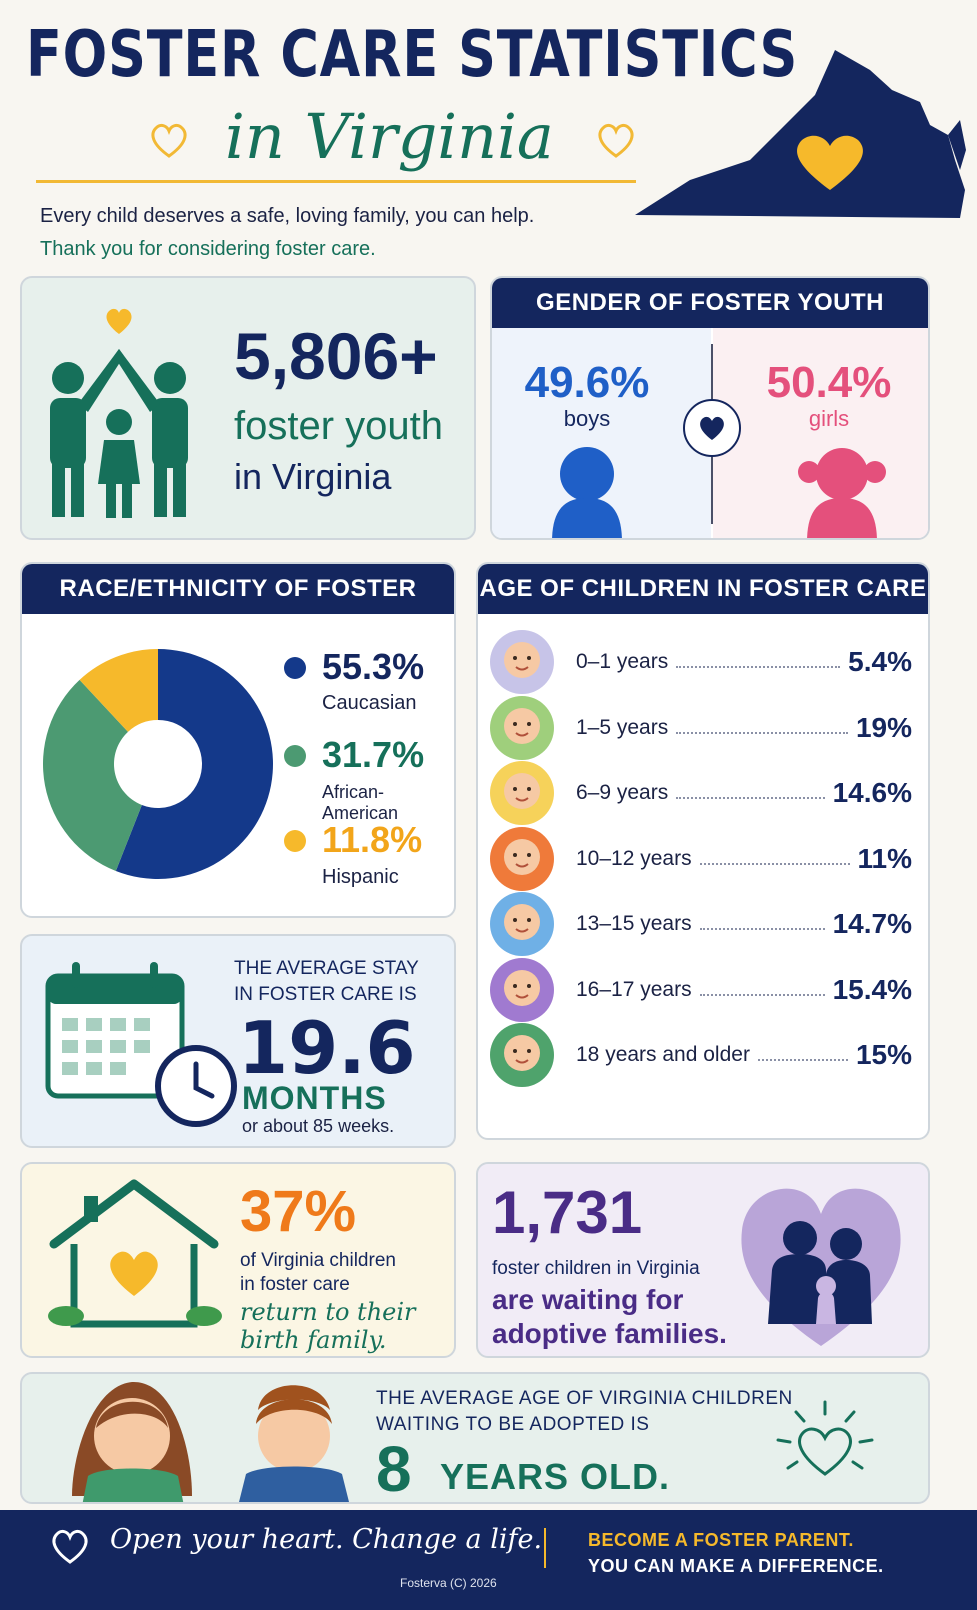 This screenshot has height=1610, width=977. I want to click on calendar-clock-icon, so click(141, 1044).